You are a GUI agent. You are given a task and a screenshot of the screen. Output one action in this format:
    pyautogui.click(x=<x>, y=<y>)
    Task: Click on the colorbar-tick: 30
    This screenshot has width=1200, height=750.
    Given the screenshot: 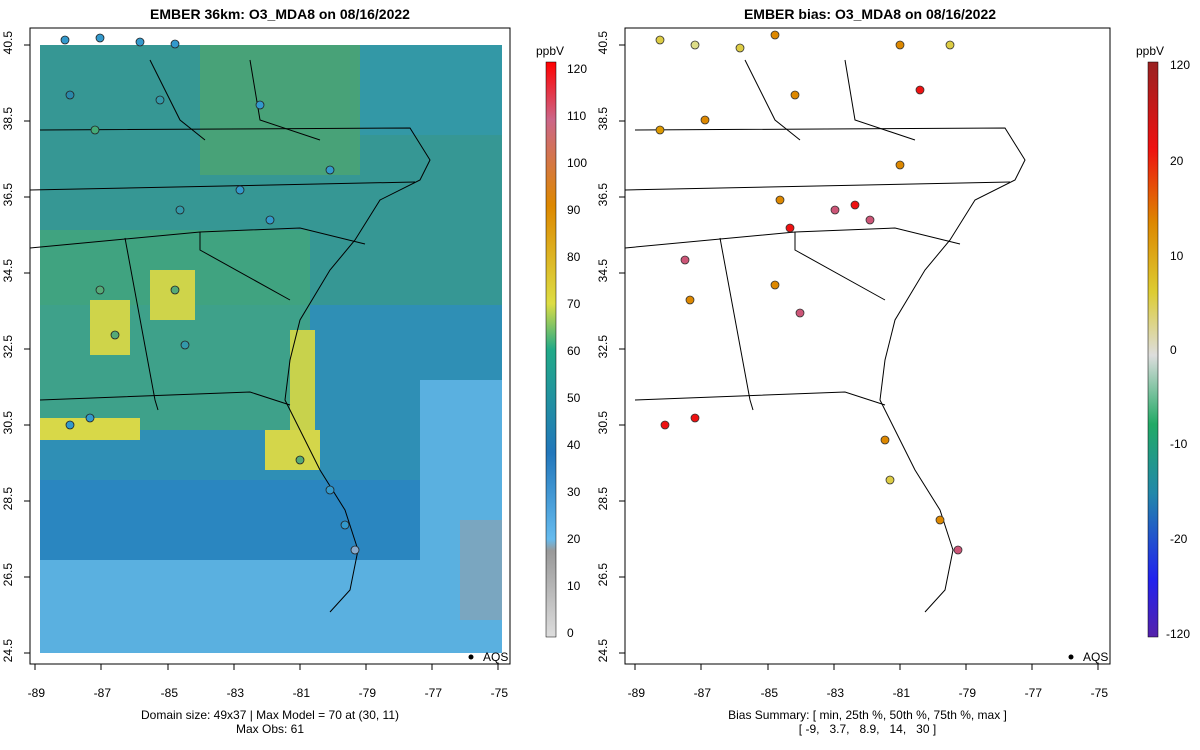 What is the action you would take?
    pyautogui.click(x=574, y=492)
    